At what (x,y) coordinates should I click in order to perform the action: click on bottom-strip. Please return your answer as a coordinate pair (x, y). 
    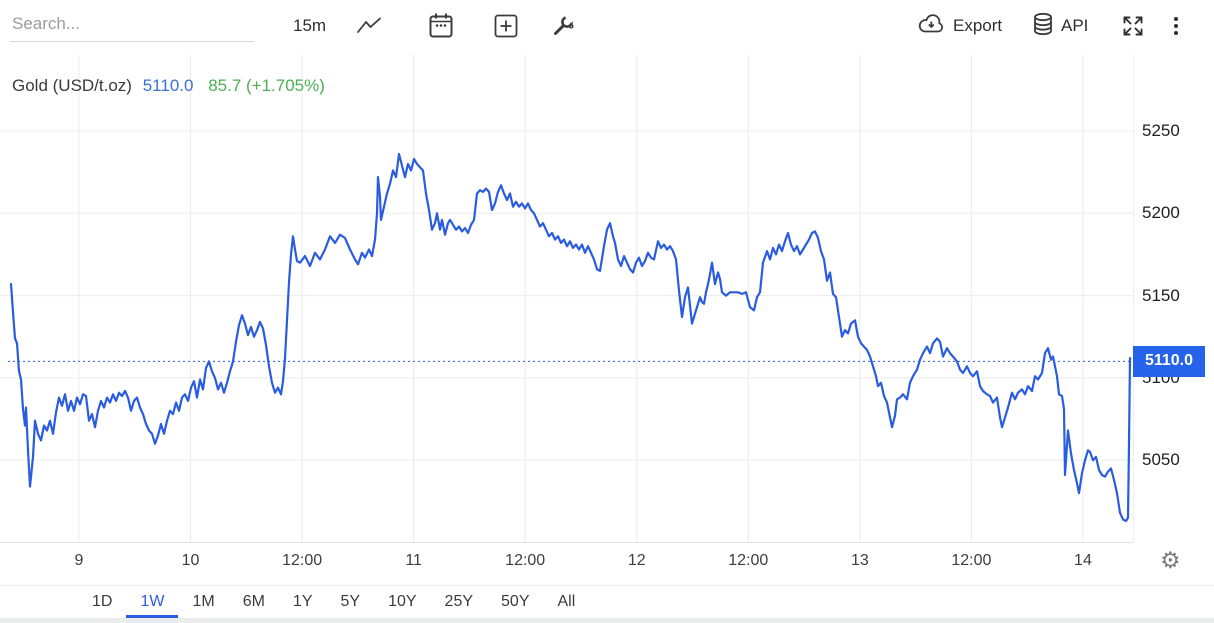
    Looking at the image, I should click on (607, 620).